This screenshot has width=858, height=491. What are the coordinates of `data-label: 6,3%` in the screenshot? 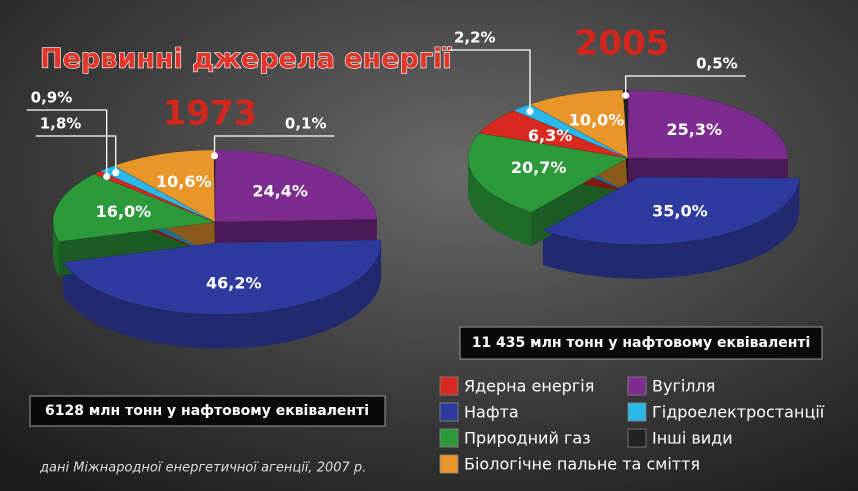 It's located at (550, 135).